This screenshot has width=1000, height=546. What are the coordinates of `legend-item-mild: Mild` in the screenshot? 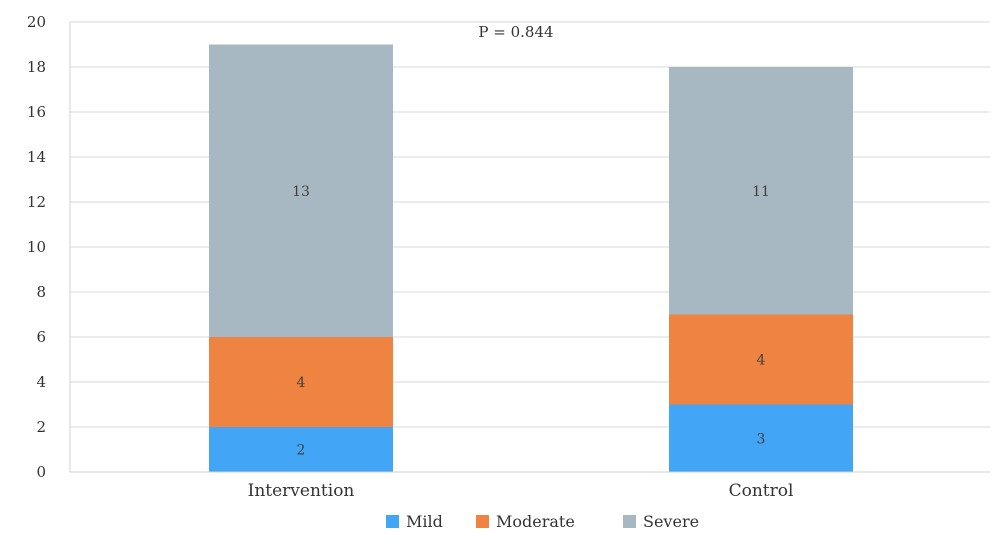 It's located at (414, 521).